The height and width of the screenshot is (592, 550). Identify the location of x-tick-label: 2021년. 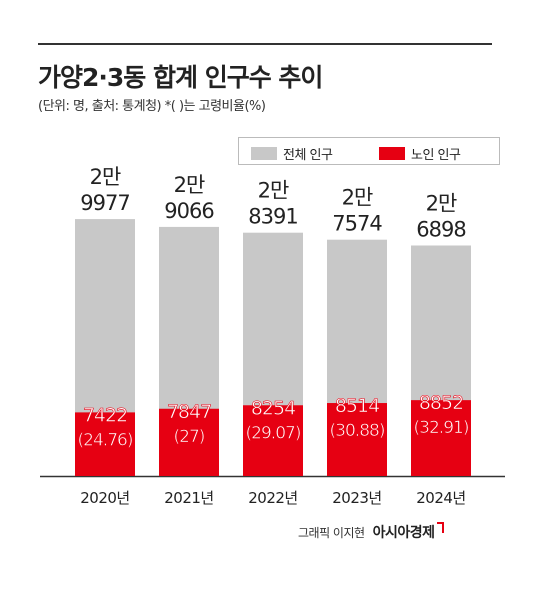
(188, 498).